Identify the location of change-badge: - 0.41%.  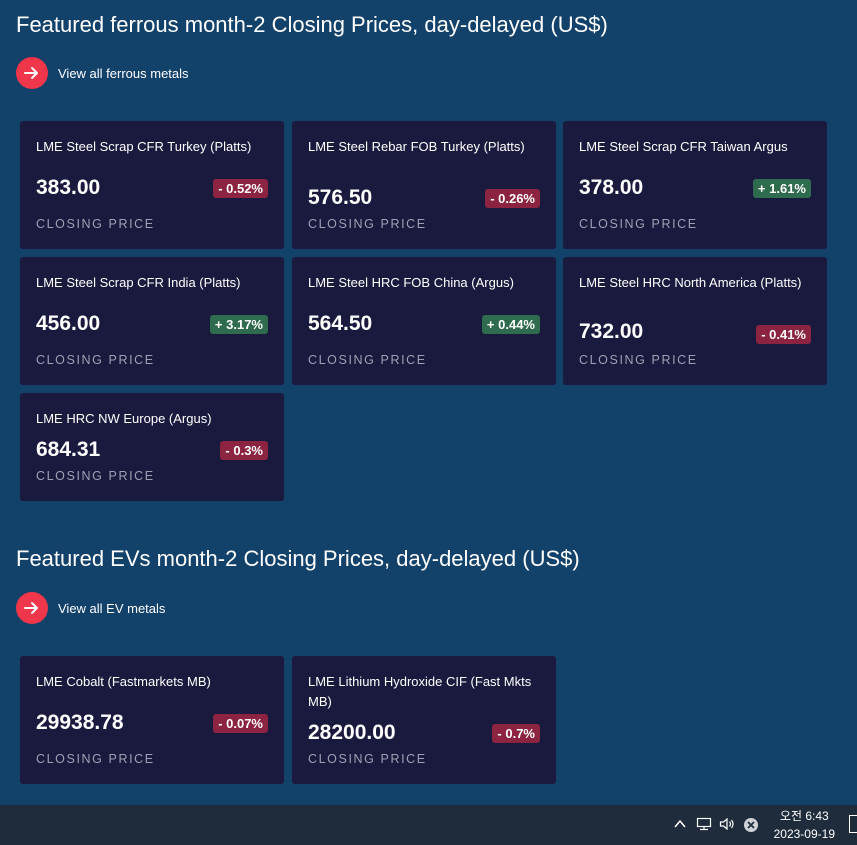
(783, 334).